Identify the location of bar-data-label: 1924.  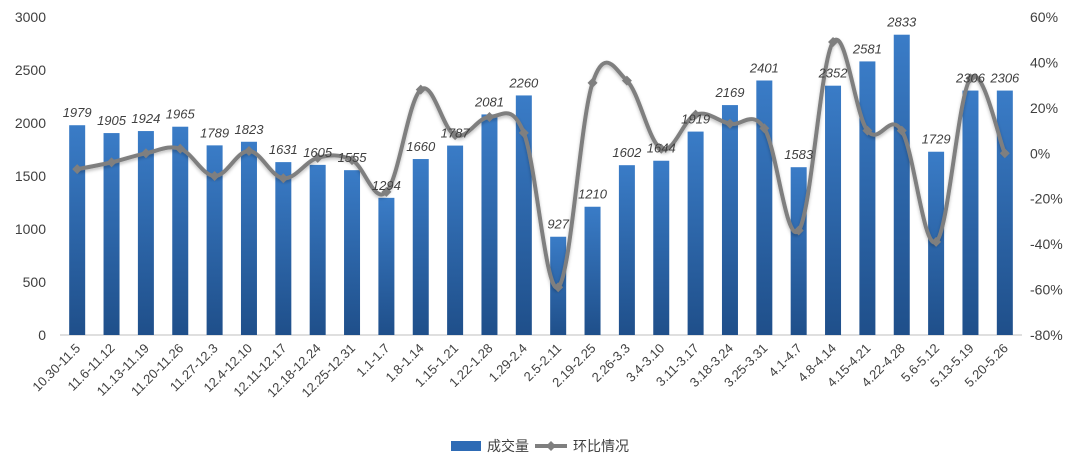
(145, 118).